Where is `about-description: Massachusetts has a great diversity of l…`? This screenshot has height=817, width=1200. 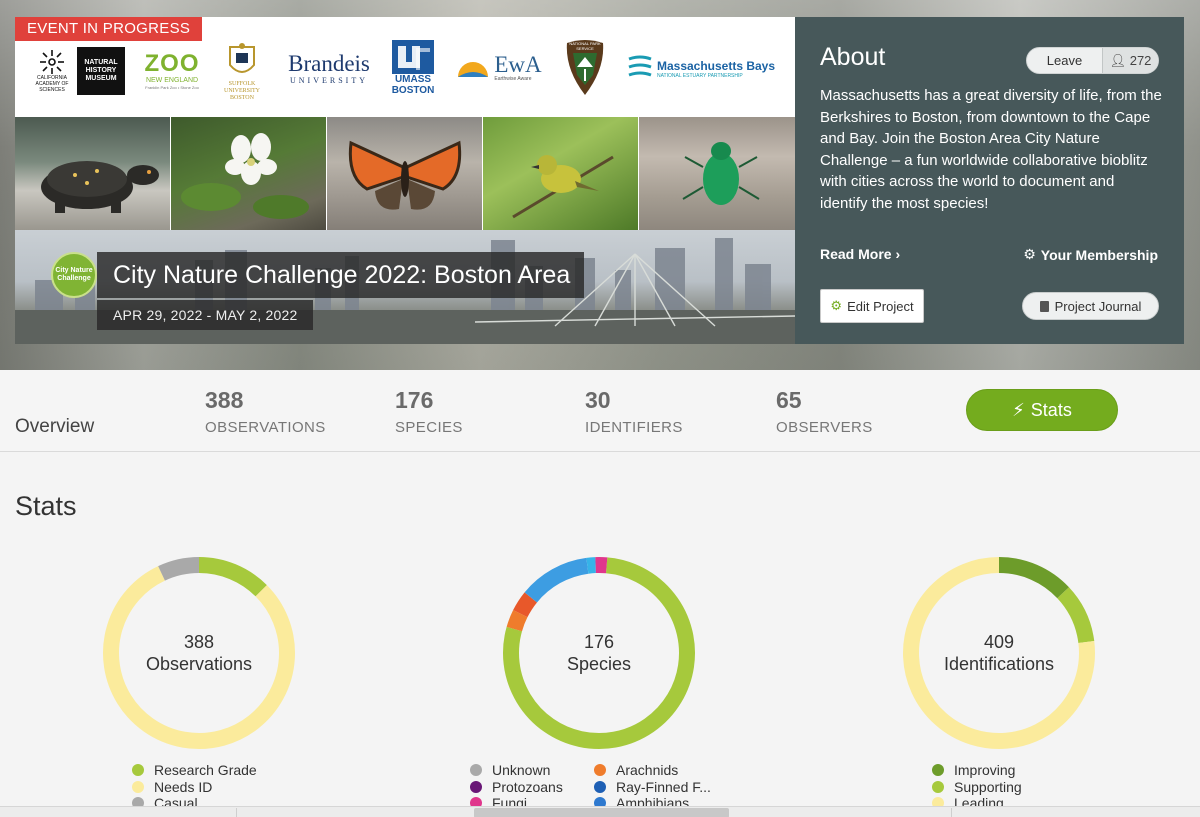 about-description: Massachusetts has a great diversity of l… is located at coordinates (991, 149).